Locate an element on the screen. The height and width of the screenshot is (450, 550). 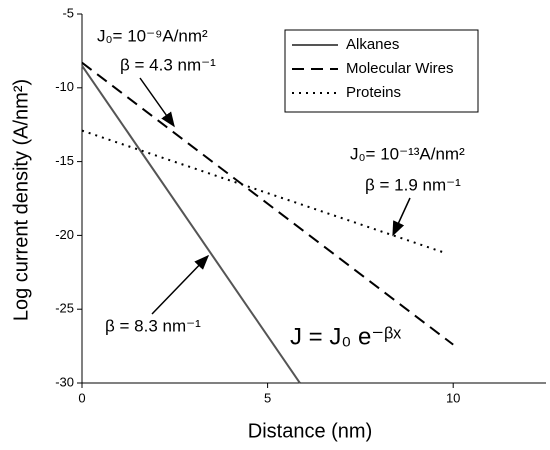
legend-label: Proteins is located at coordinates (373, 92).